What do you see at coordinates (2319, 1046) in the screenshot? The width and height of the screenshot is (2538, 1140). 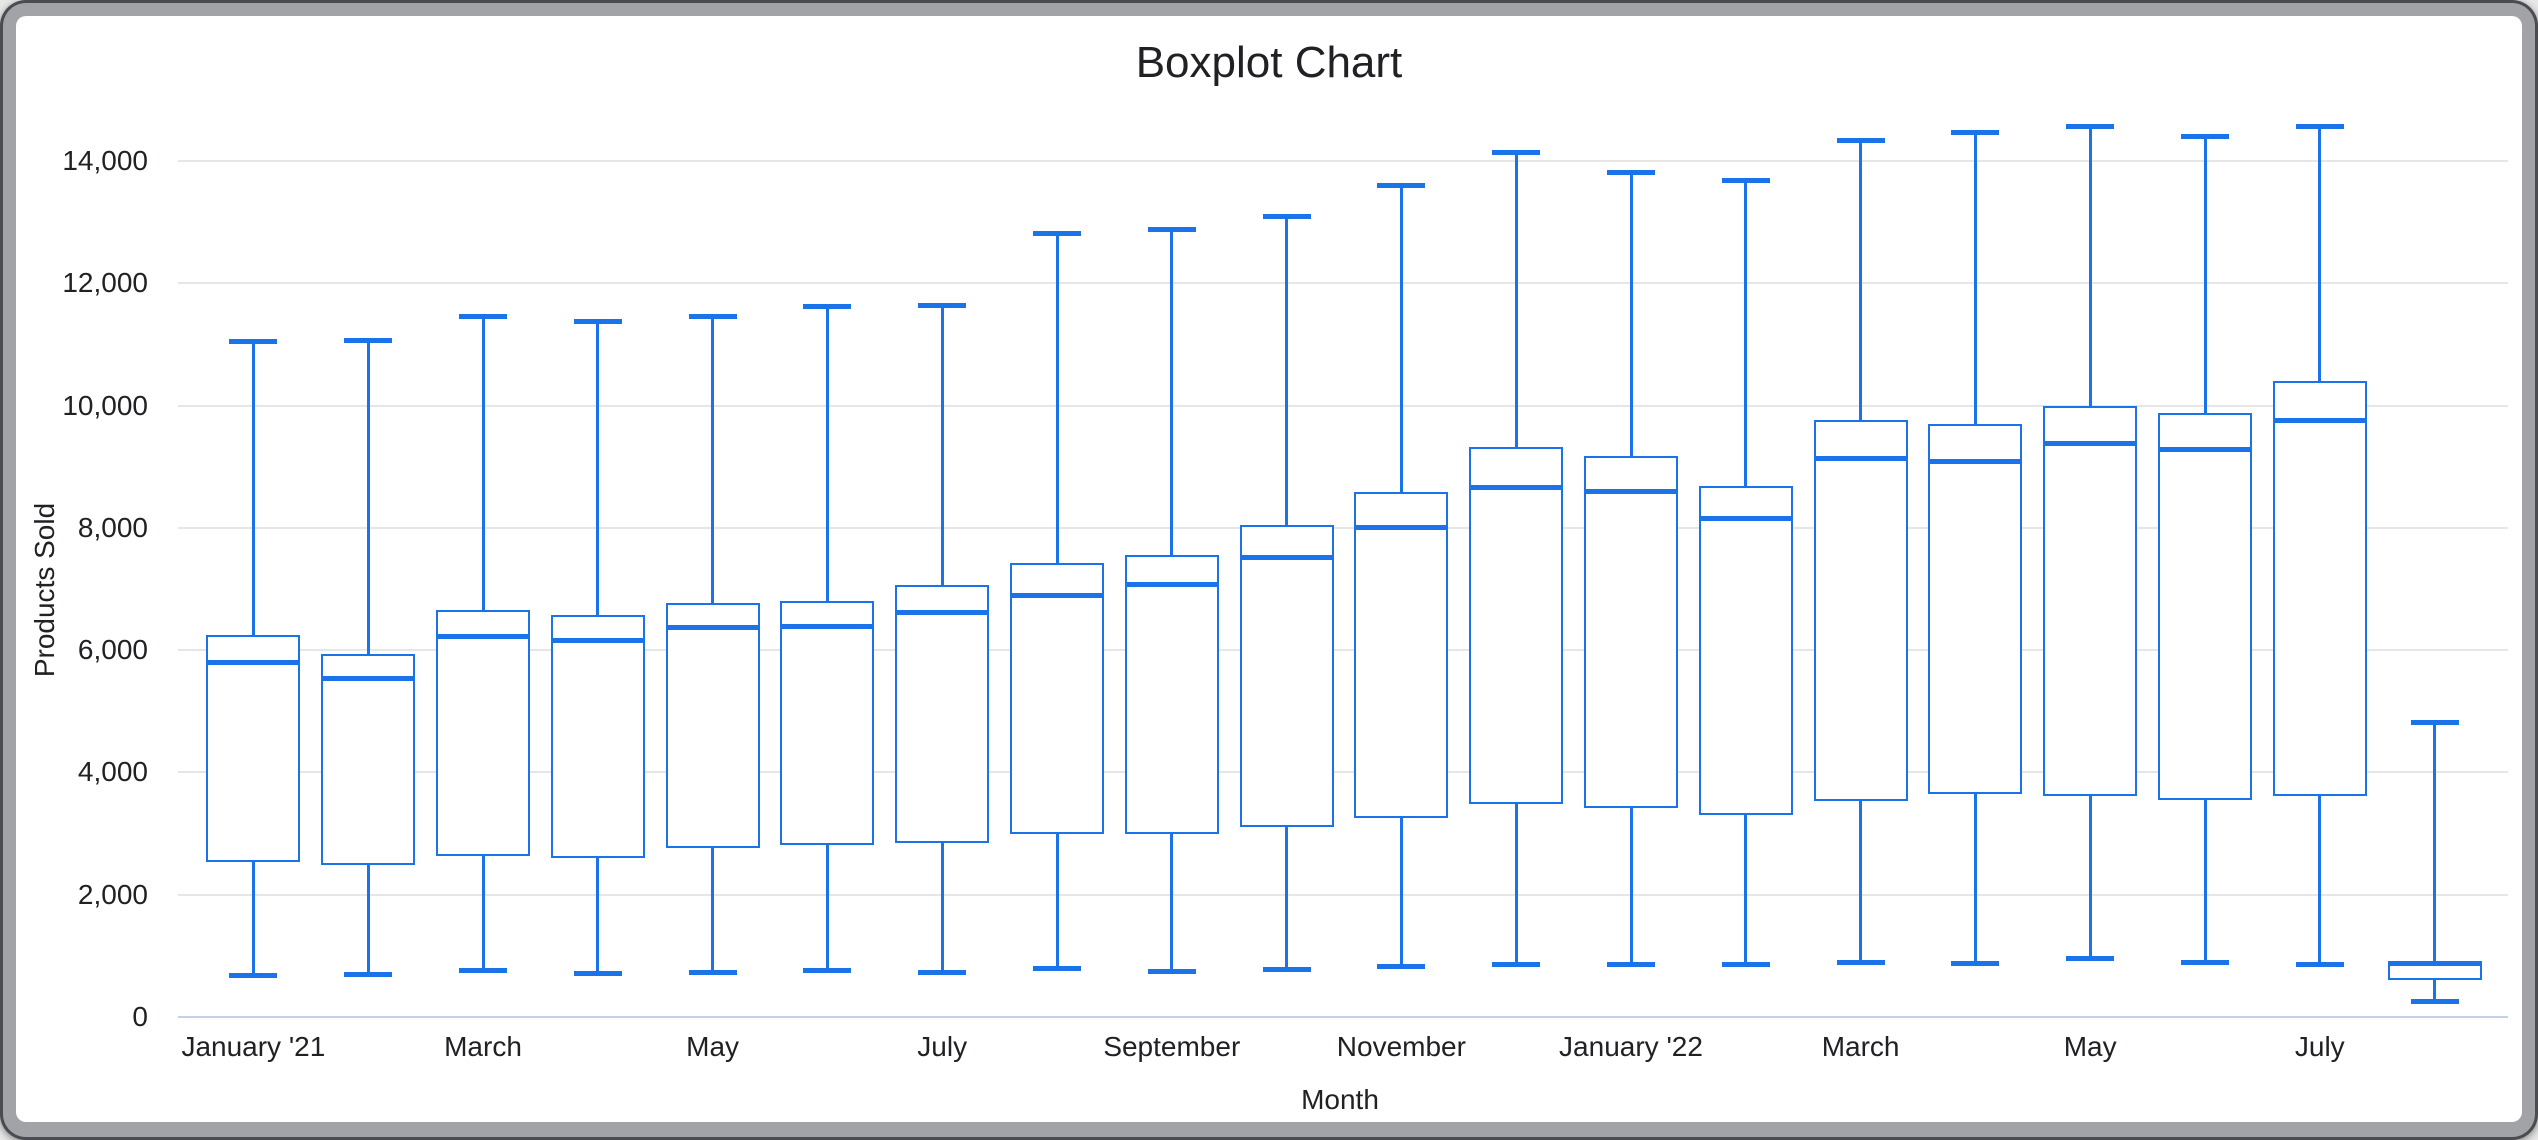 I see `x-tick-label: July` at bounding box center [2319, 1046].